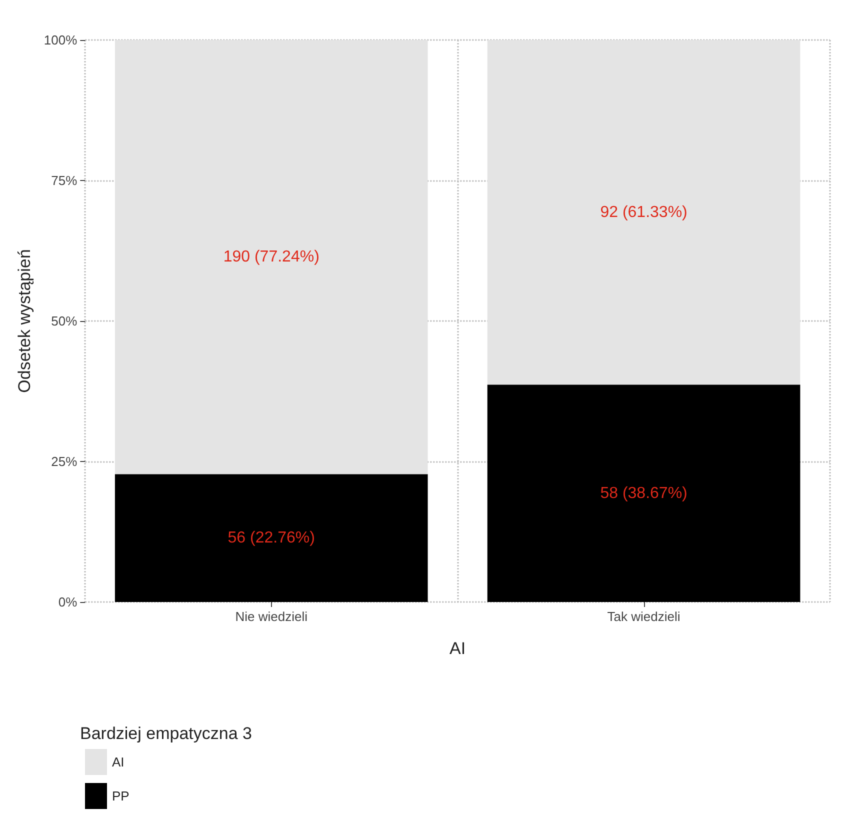 Image resolution: width=842 pixels, height=822 pixels. I want to click on data-label: 190 (77.24%), so click(271, 257).